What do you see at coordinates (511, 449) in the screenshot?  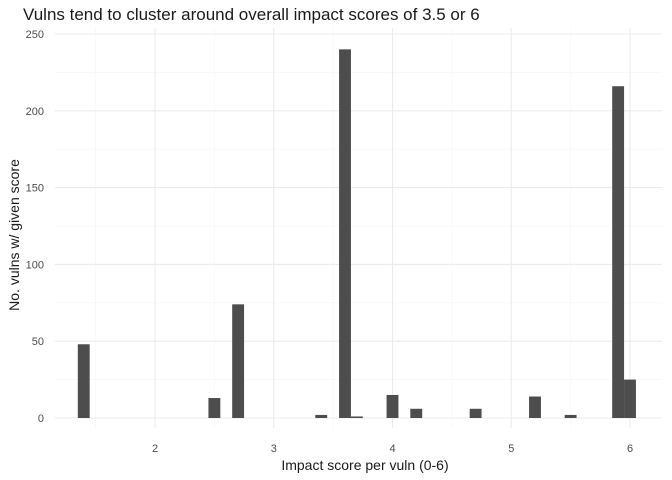 I see `x-tick-label: 5` at bounding box center [511, 449].